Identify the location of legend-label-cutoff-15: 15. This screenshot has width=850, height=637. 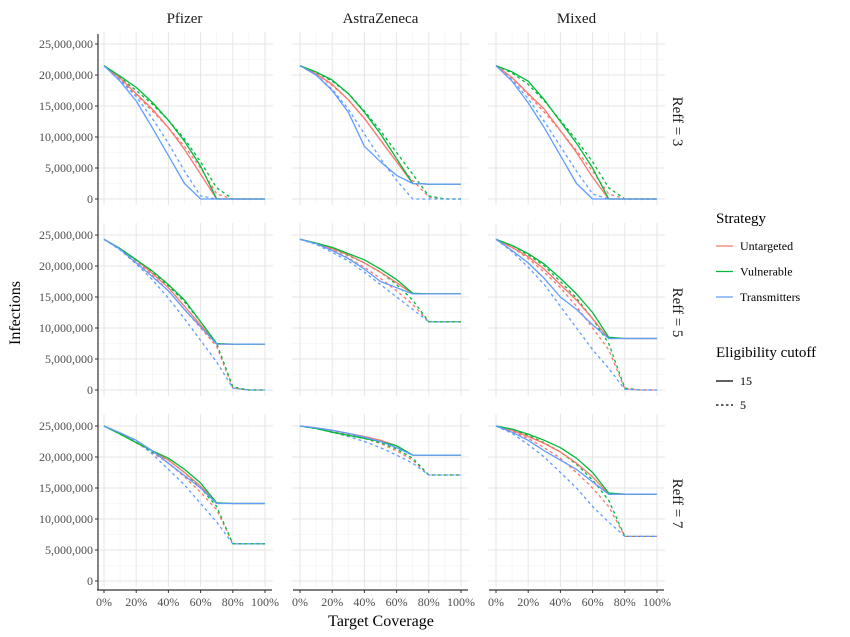
(746, 381).